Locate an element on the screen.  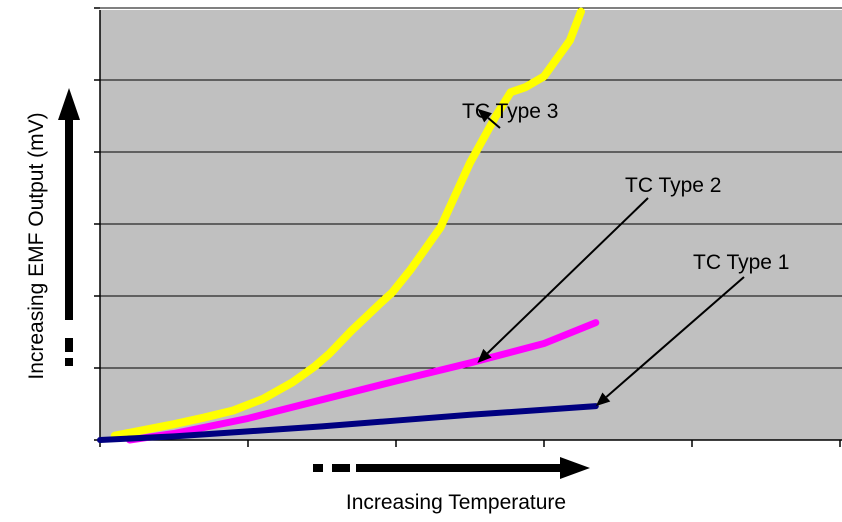
annotations: TC Type 3 TC Type 2 TC Type 1 is located at coordinates (626, 187).